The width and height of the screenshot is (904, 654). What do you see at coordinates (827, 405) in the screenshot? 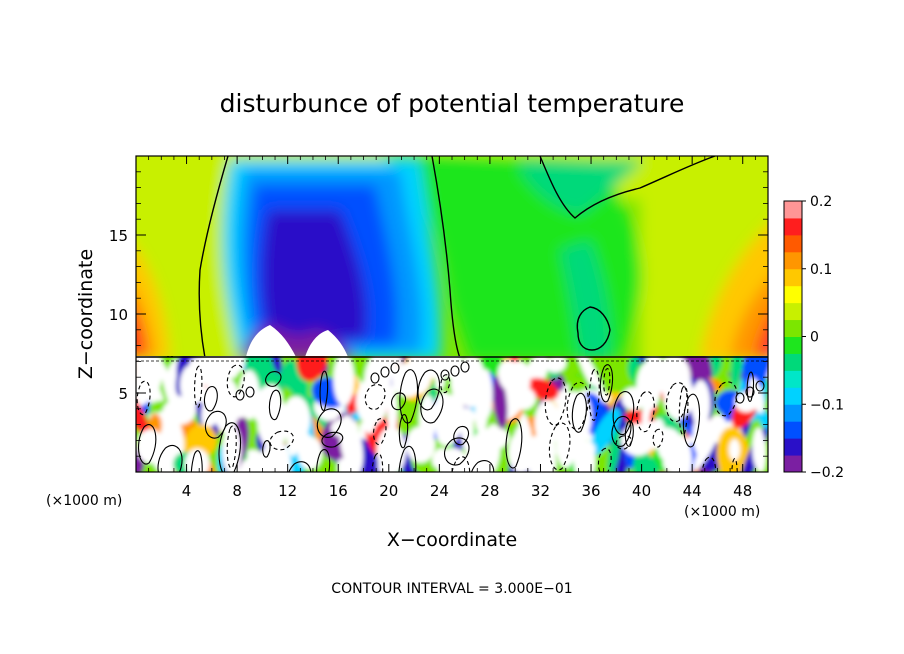
I see `colorbar-tick-label: −0.1` at bounding box center [827, 405].